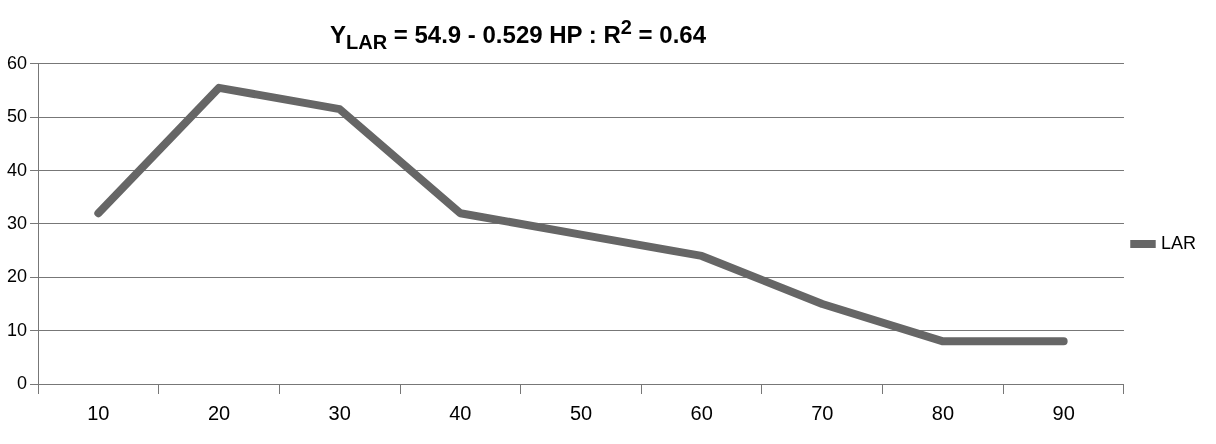 This screenshot has height=444, width=1216. Describe the element at coordinates (339, 412) in the screenshot. I see `x-tick-label: 30` at that location.